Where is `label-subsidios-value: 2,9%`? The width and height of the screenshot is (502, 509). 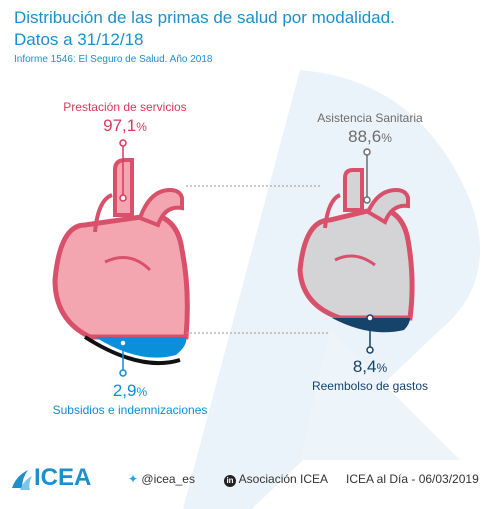
label-subsidios-value: 2,9% is located at coordinates (130, 390).